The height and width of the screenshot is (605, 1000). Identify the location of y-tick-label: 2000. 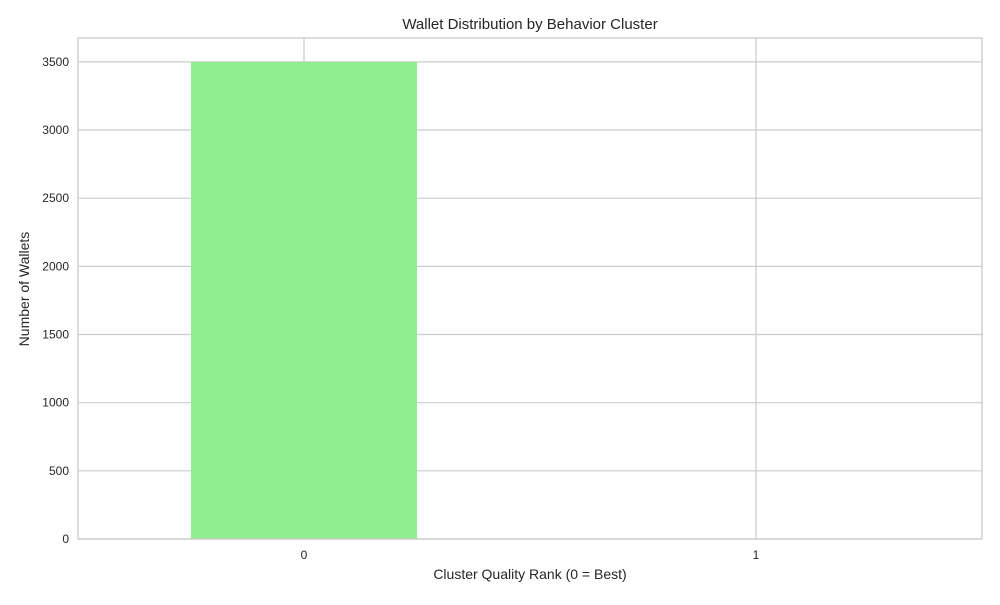
(55, 266).